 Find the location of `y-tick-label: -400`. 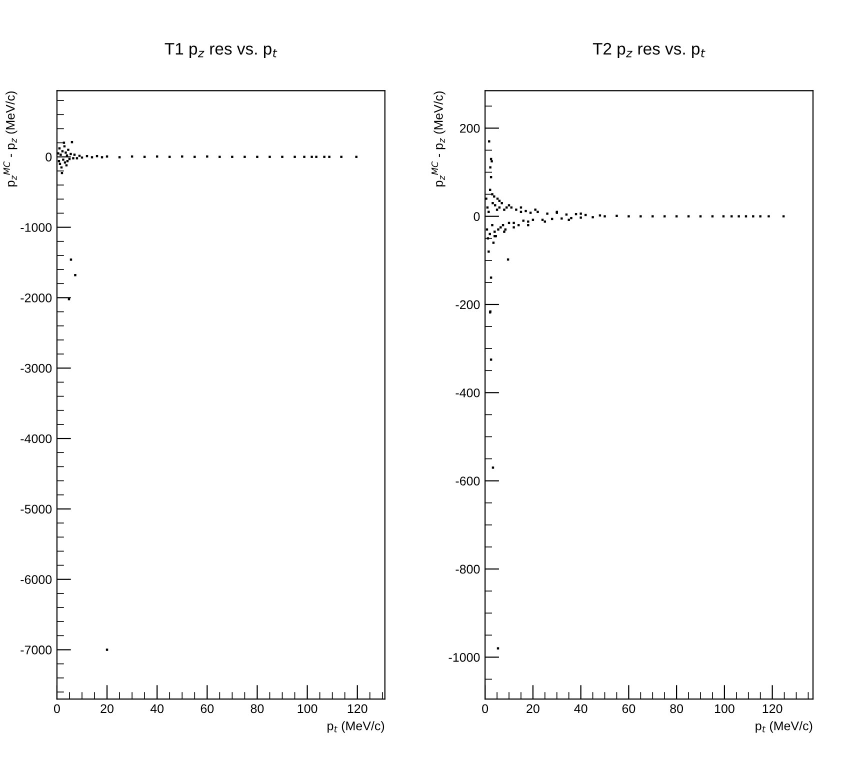

y-tick-label: -400 is located at coordinates (468, 393).